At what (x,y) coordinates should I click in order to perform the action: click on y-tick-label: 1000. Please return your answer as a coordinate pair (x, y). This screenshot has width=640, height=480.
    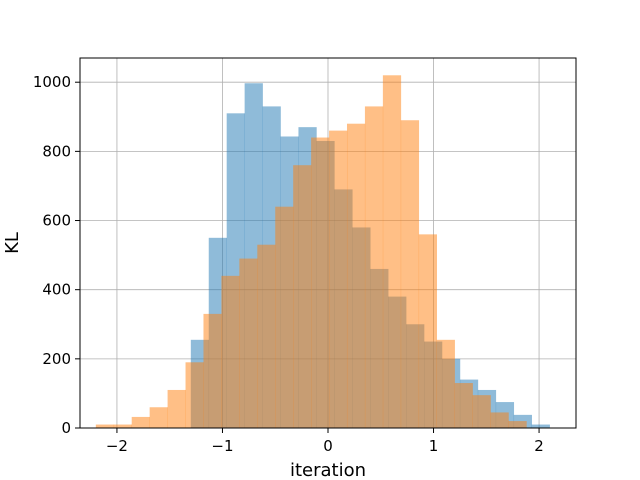
    Looking at the image, I should click on (52, 82).